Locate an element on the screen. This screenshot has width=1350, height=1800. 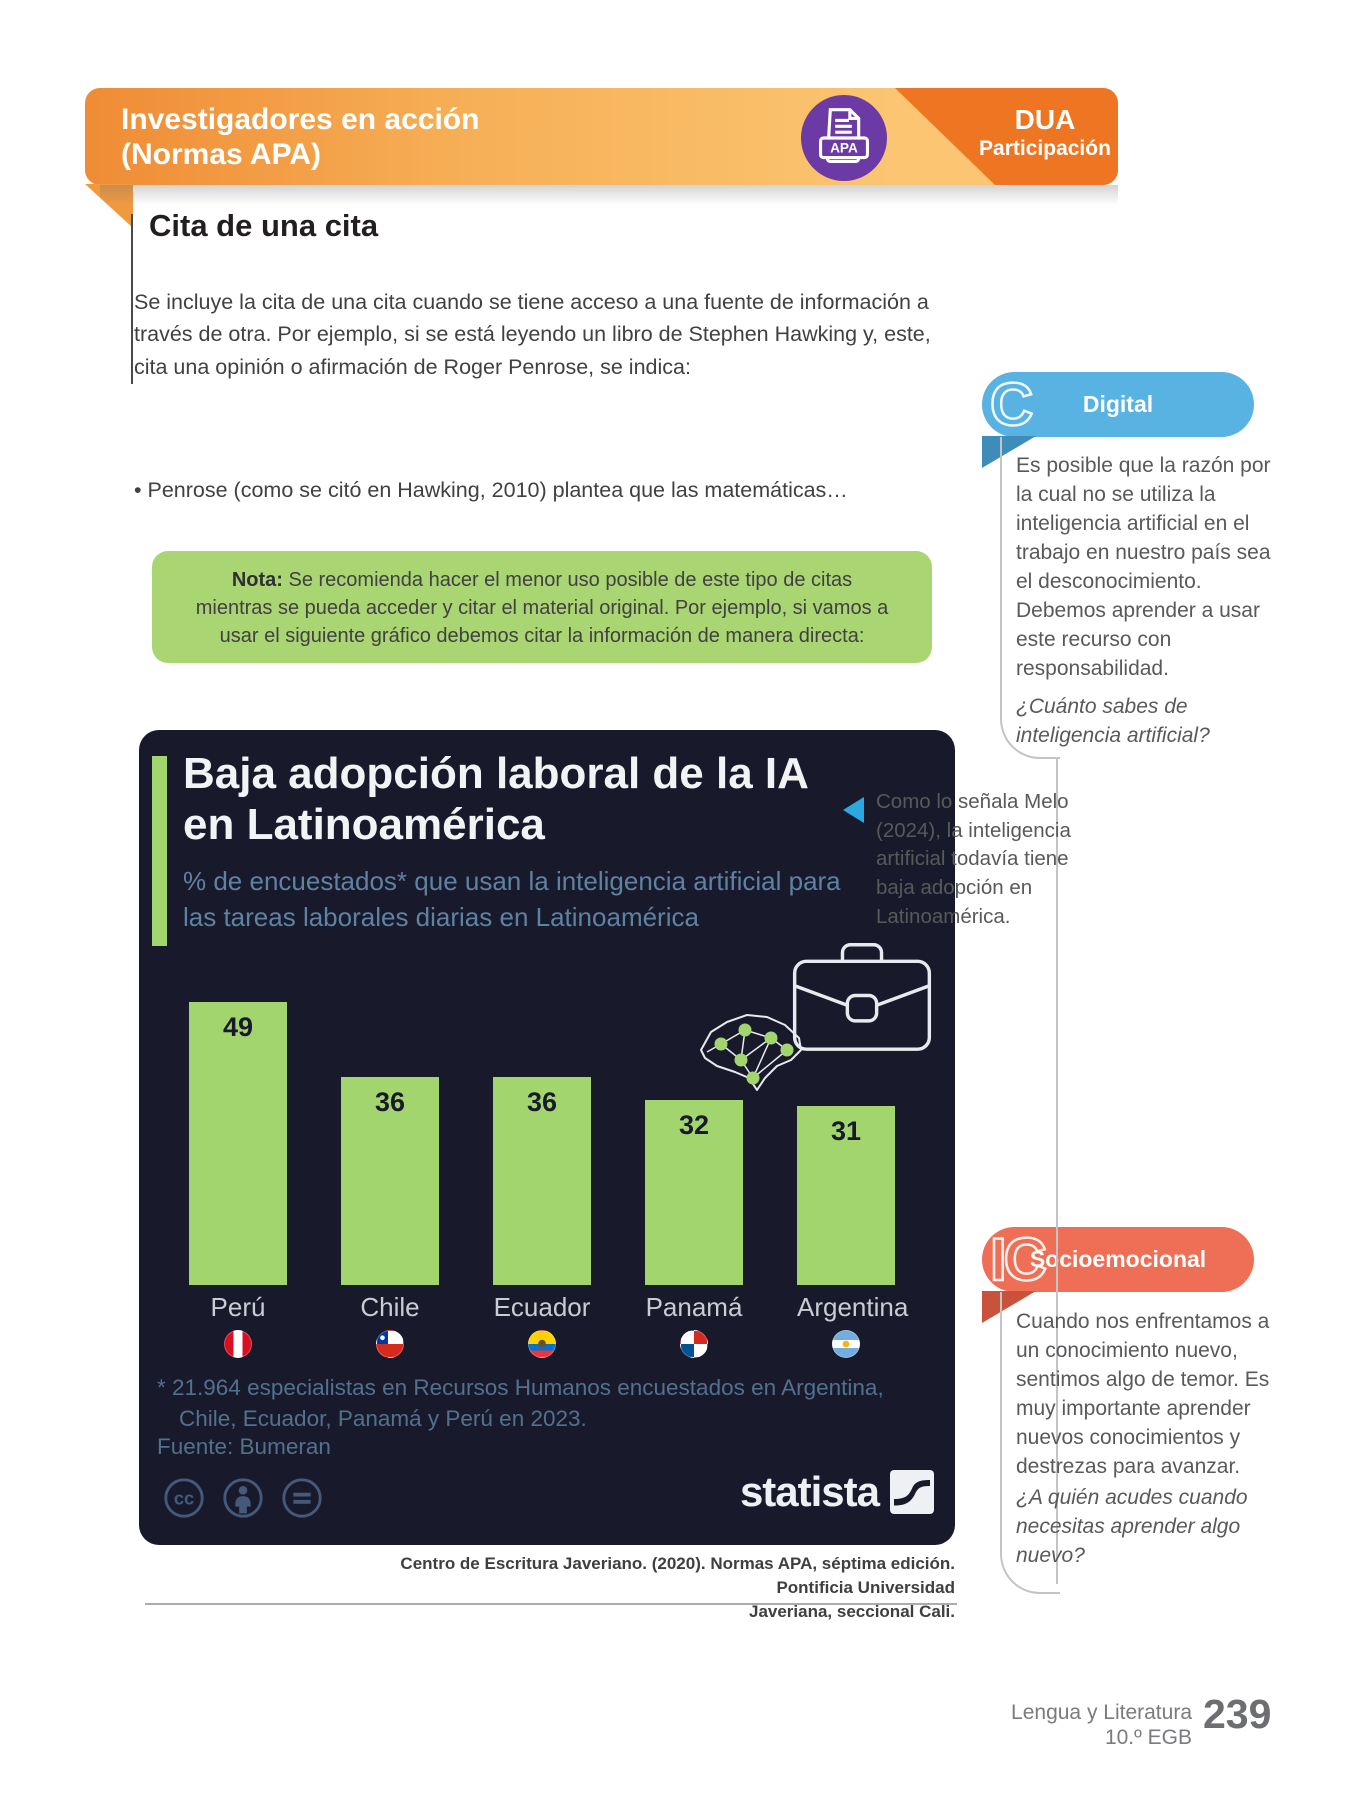
socioemocional-title: Socioemocional is located at coordinates (1118, 1259).